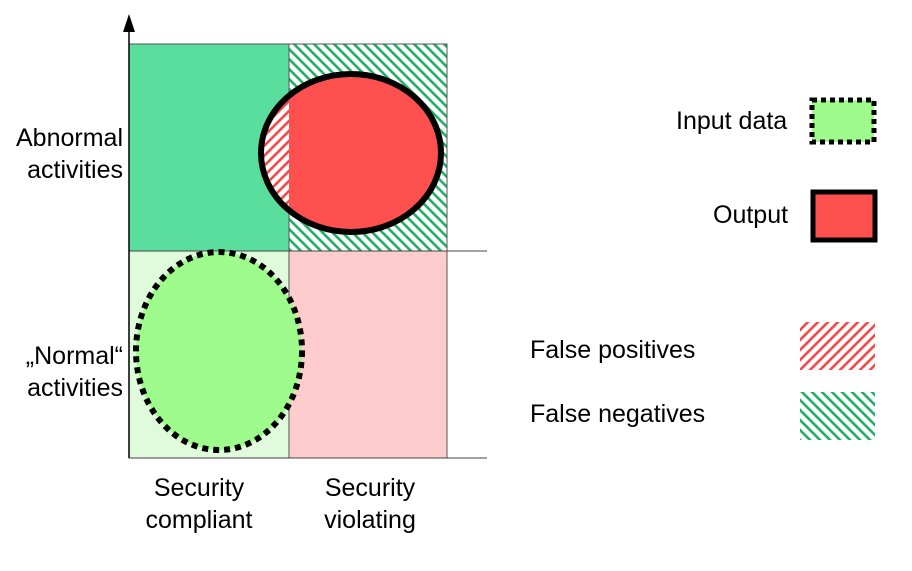 Image resolution: width=912 pixels, height=571 pixels. I want to click on legend-false-positives-label: False positives, so click(613, 350).